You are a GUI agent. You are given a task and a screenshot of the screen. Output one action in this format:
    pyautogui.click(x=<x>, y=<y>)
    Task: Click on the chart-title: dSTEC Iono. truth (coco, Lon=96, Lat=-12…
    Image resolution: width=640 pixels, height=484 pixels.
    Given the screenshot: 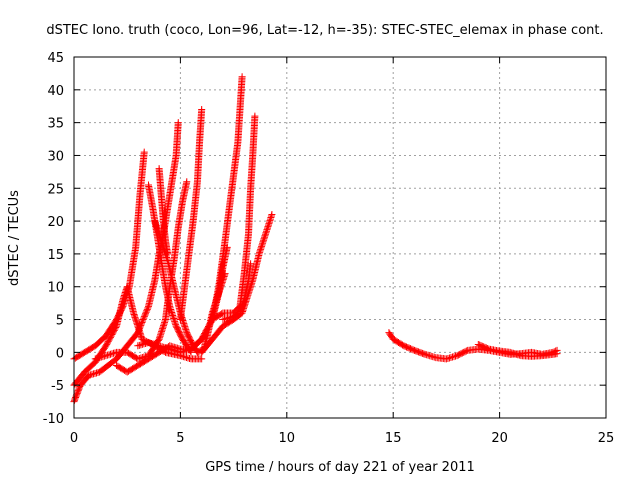 What is the action you would take?
    pyautogui.click(x=324, y=30)
    